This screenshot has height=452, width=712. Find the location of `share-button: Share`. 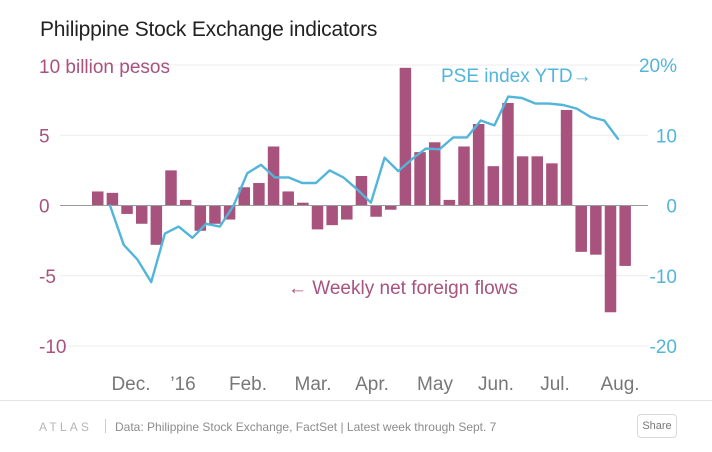

share-button: Share is located at coordinates (657, 426).